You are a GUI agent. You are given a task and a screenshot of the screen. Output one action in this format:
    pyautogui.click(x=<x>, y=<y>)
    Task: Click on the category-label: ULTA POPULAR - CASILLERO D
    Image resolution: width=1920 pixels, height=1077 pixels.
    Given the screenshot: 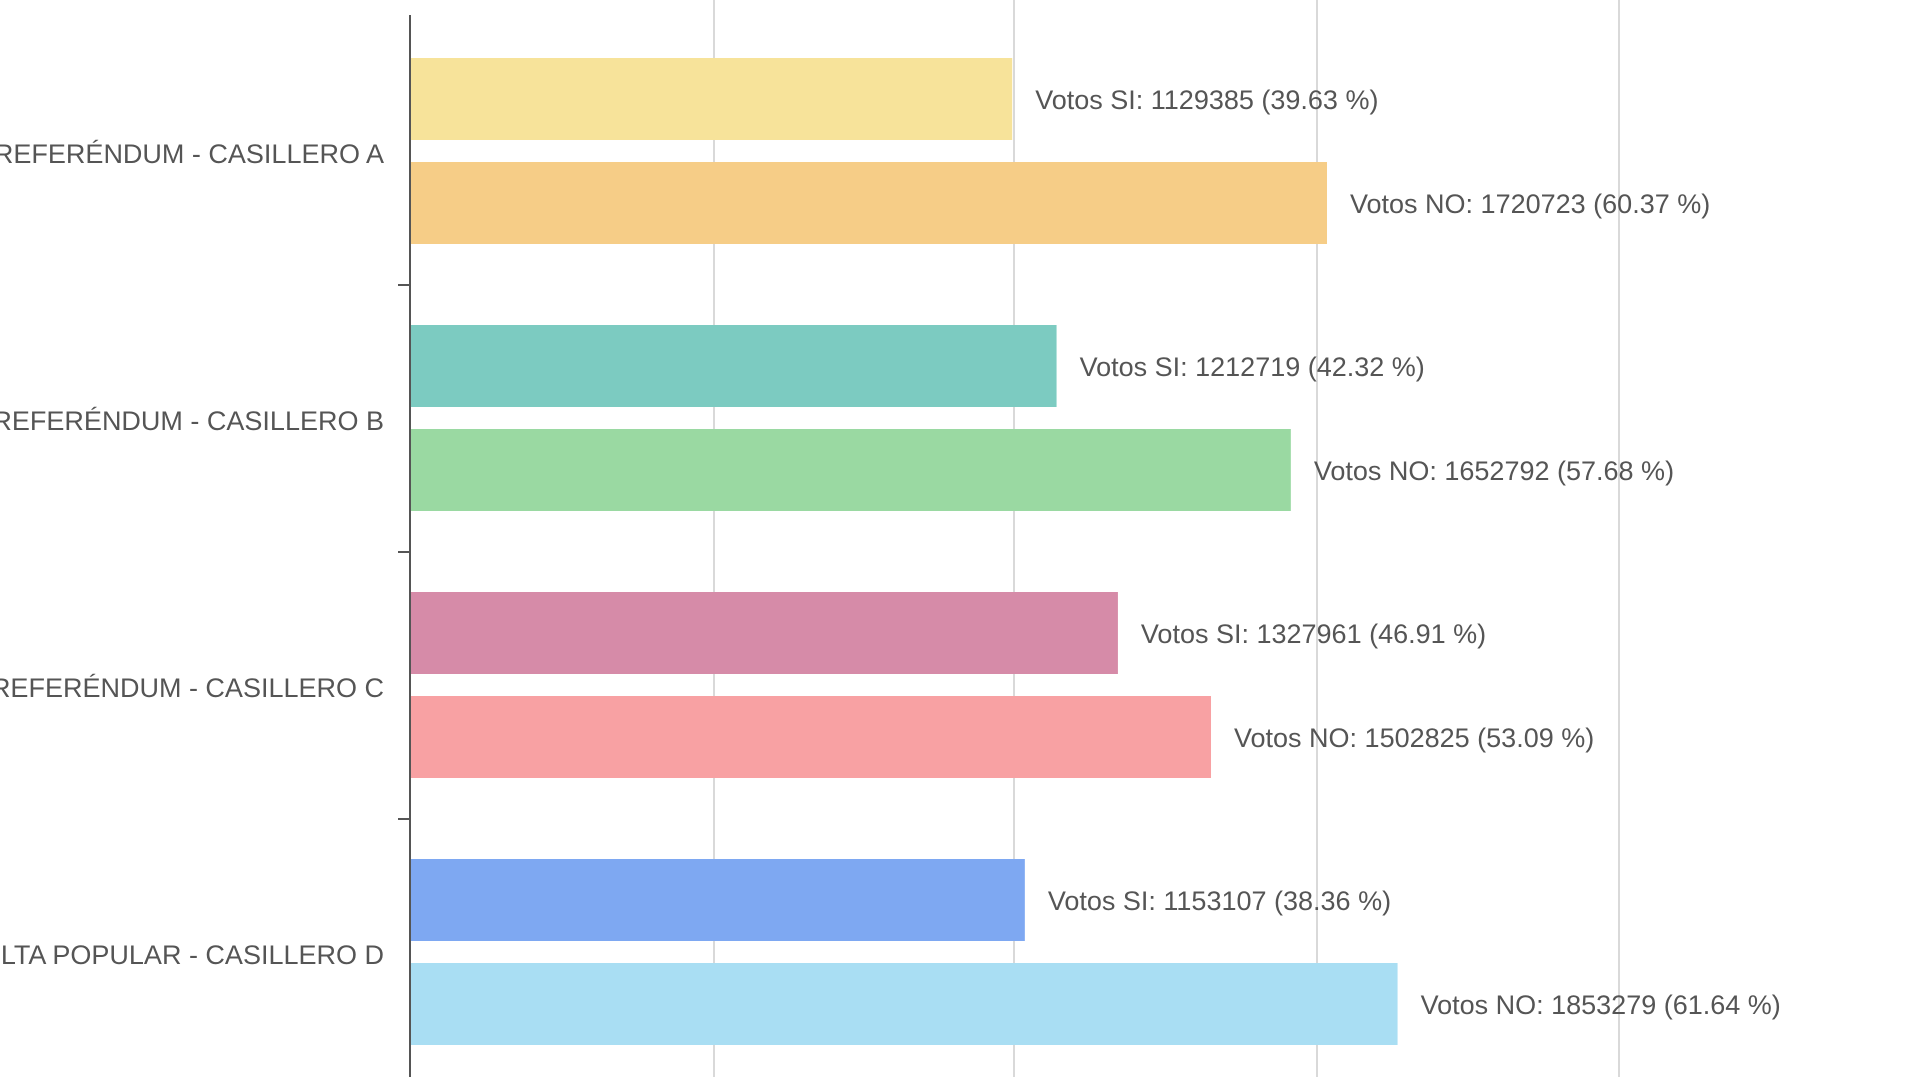 What is the action you would take?
    pyautogui.click(x=192, y=955)
    